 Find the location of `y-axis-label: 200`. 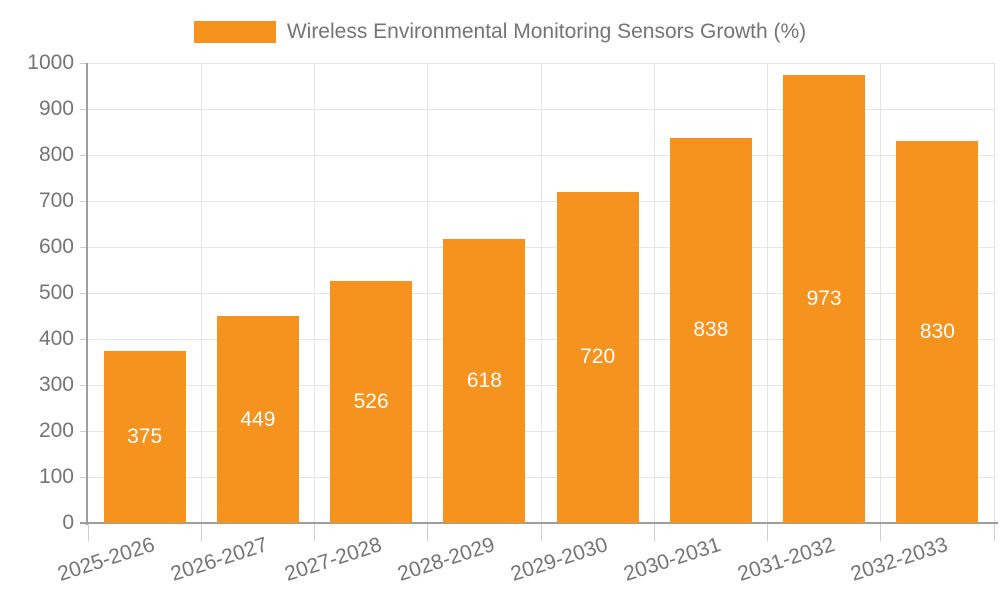

y-axis-label: 200 is located at coordinates (56, 430).